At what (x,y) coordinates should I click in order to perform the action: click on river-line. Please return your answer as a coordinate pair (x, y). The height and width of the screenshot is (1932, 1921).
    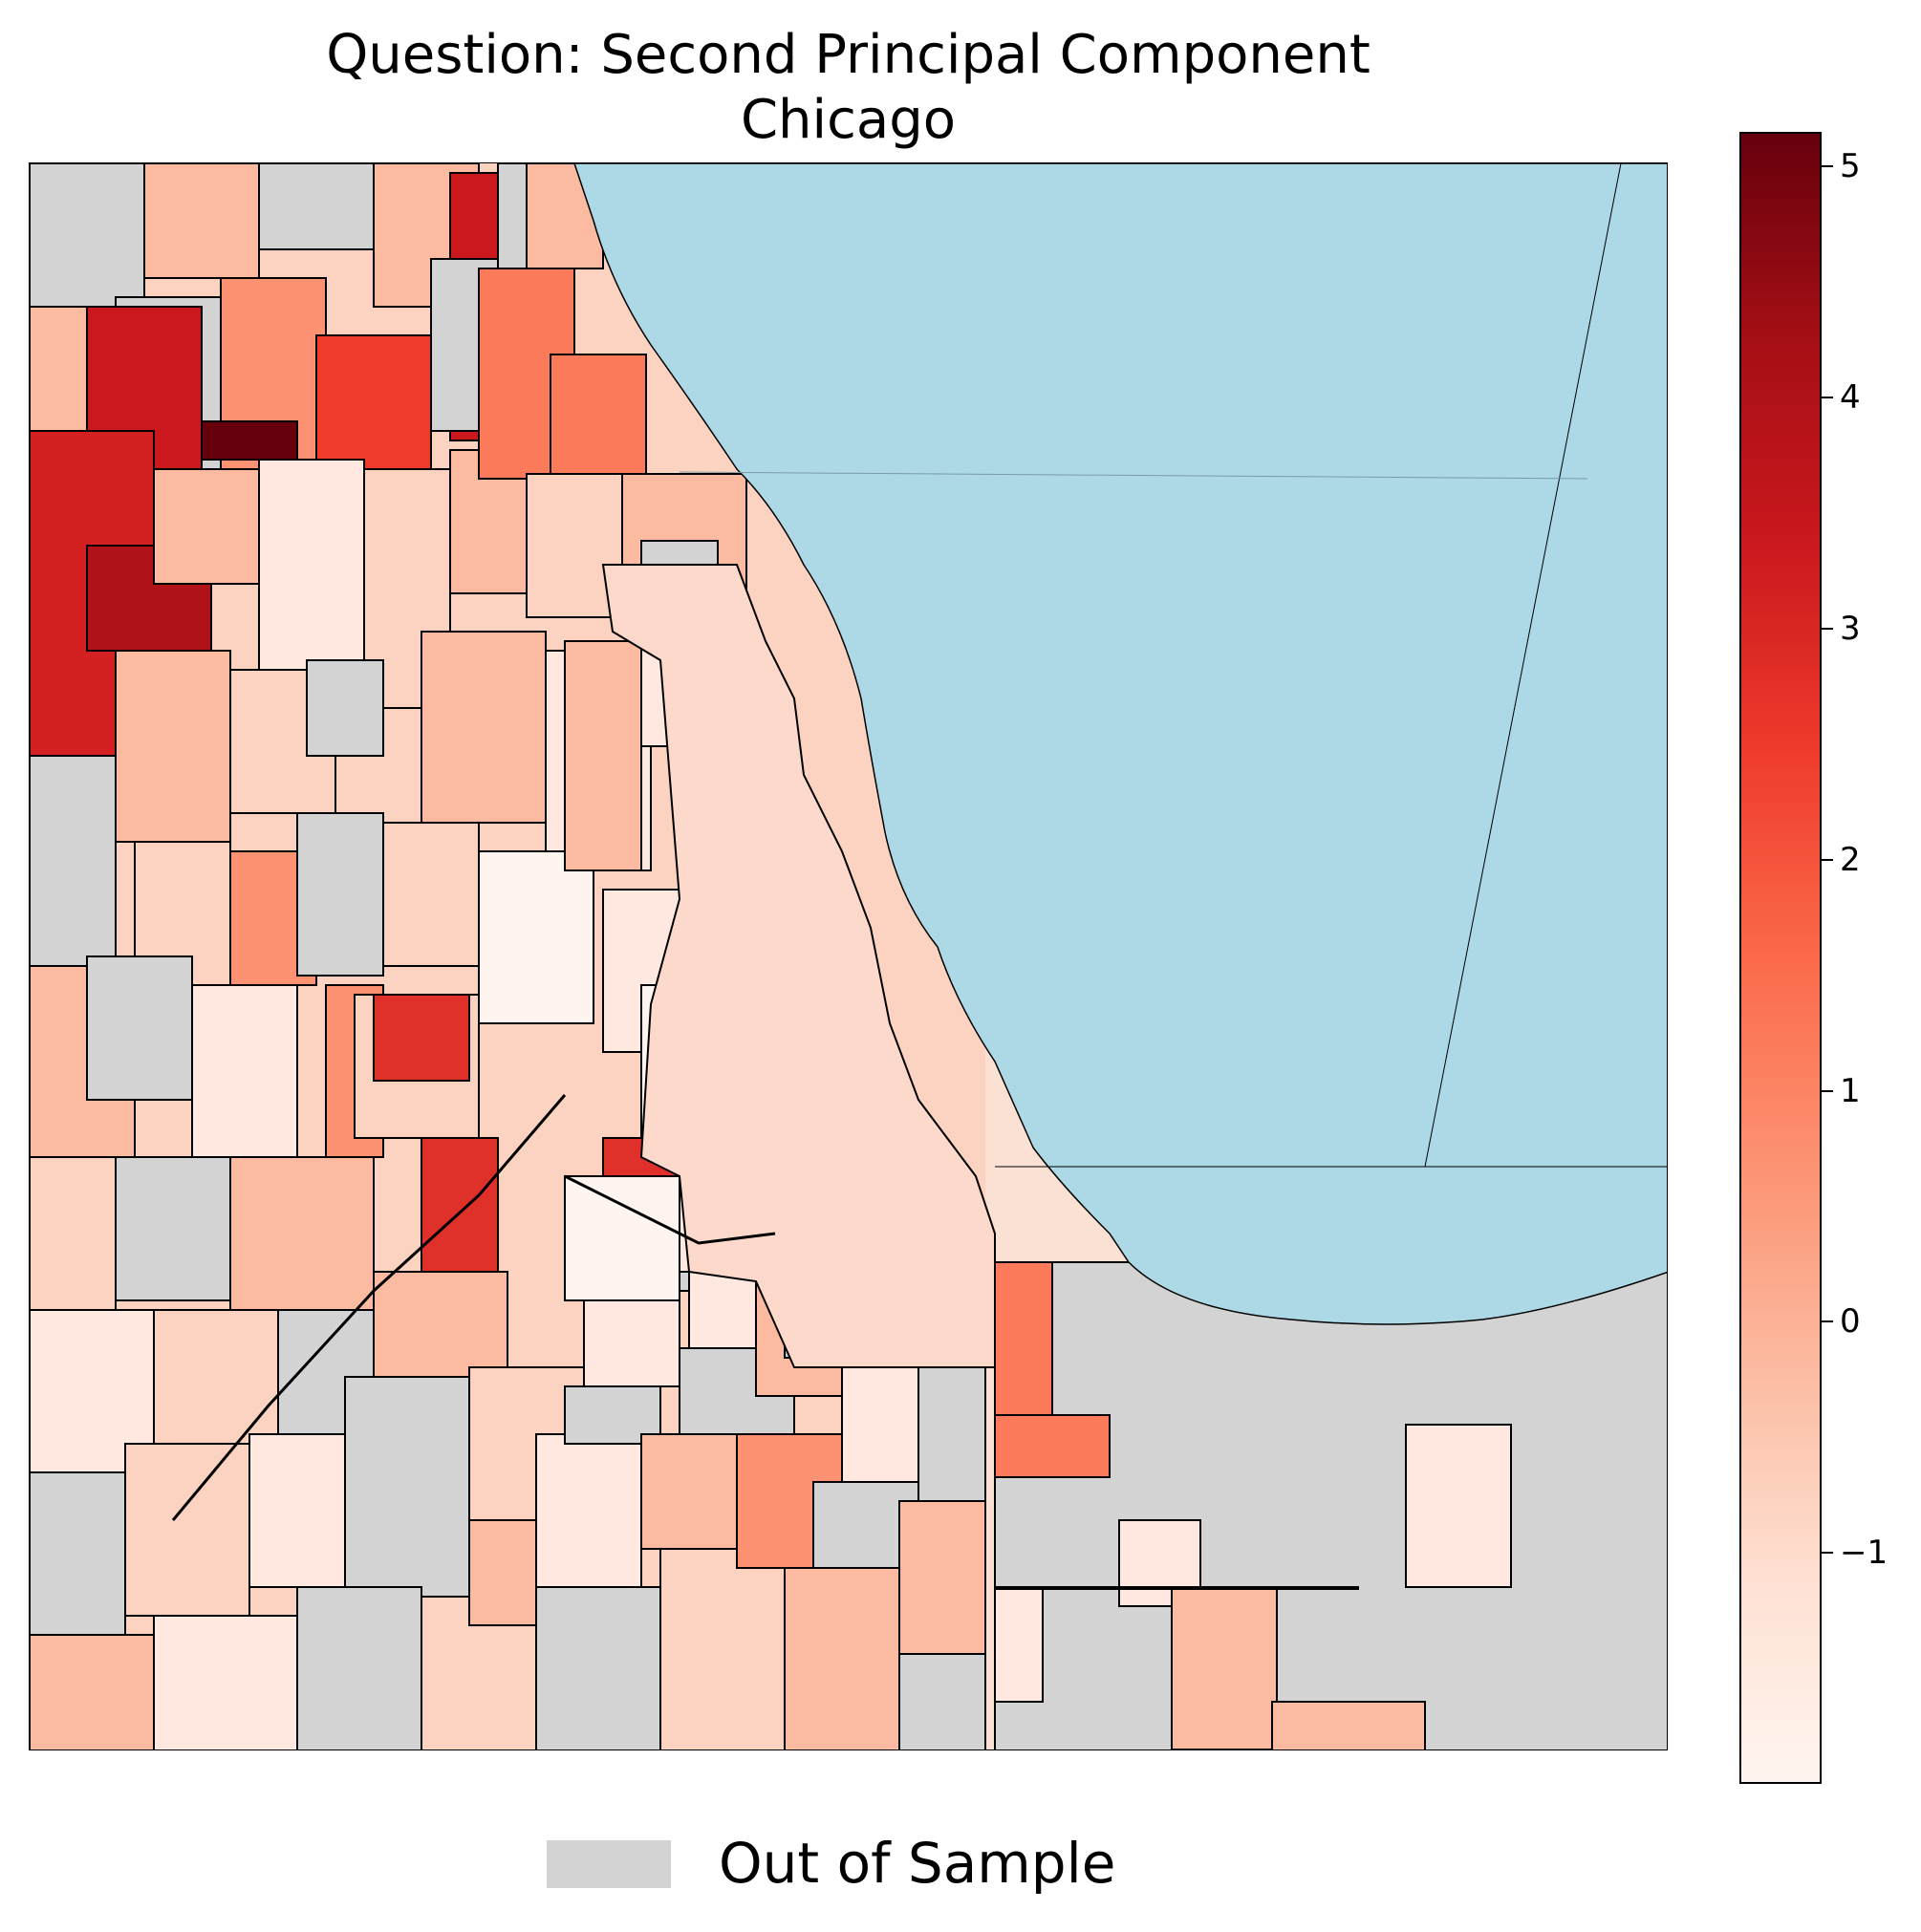
    Looking at the image, I should click on (369, 1307).